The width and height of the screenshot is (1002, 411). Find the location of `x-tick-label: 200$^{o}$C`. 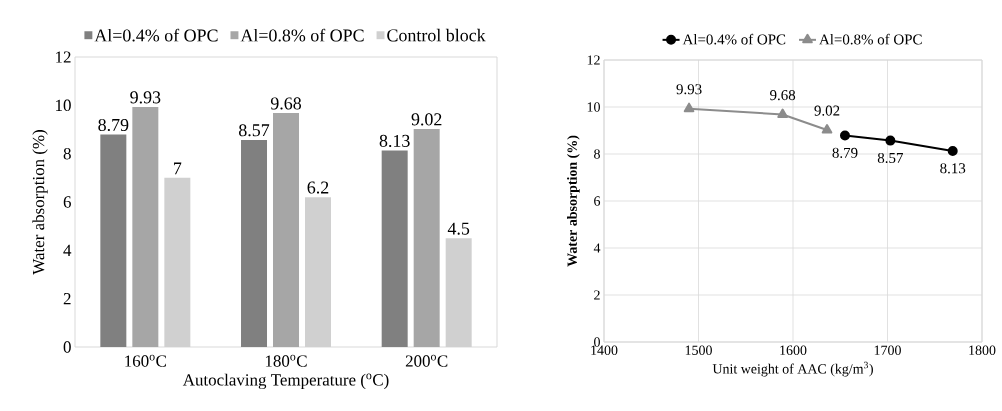

x-tick-label: 200$^{o}$C is located at coordinates (426, 360).